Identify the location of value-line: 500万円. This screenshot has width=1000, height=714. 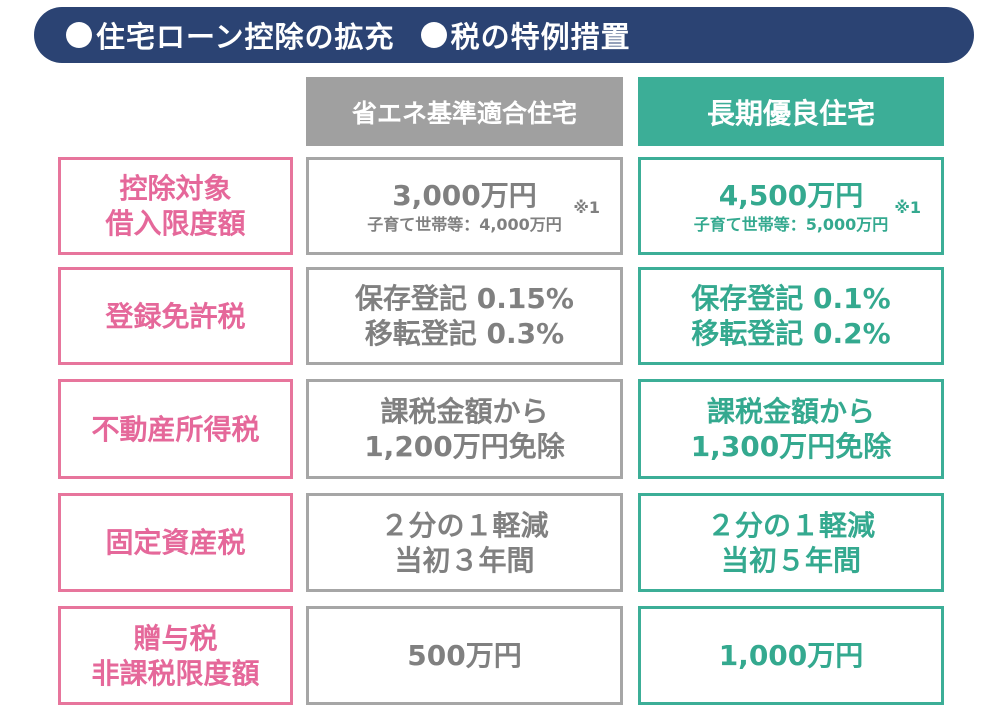
(464, 655).